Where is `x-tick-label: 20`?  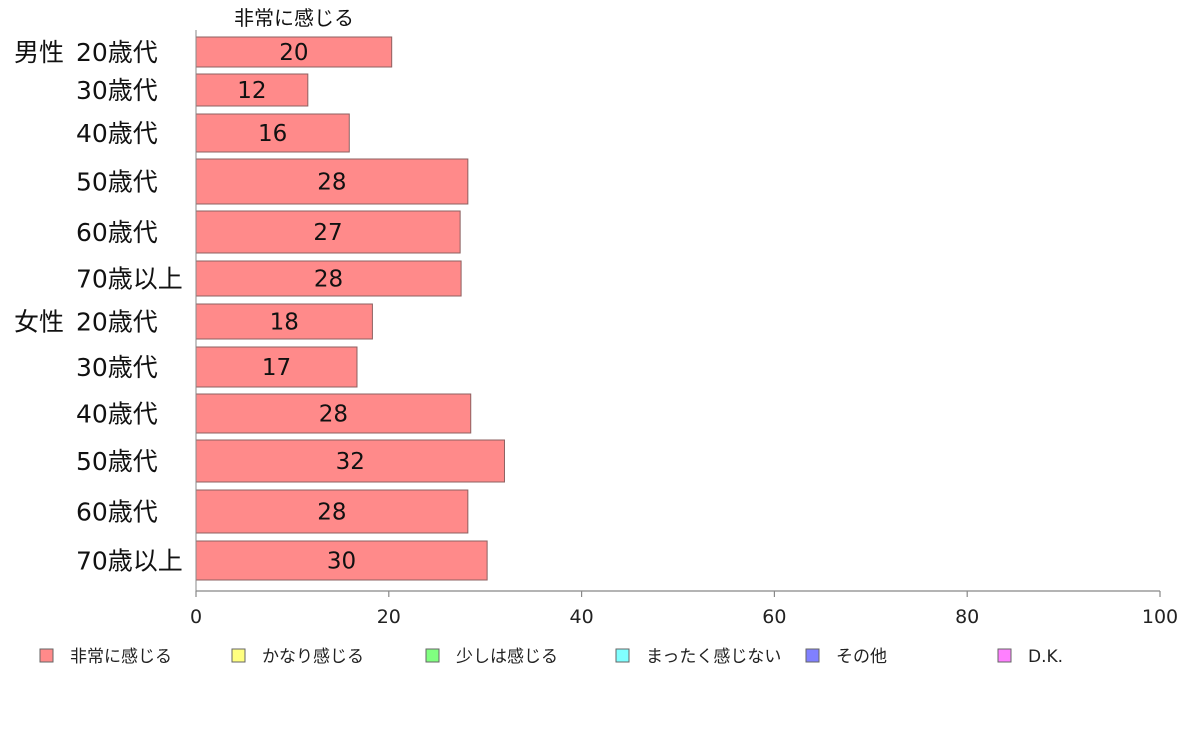 x-tick-label: 20 is located at coordinates (389, 617).